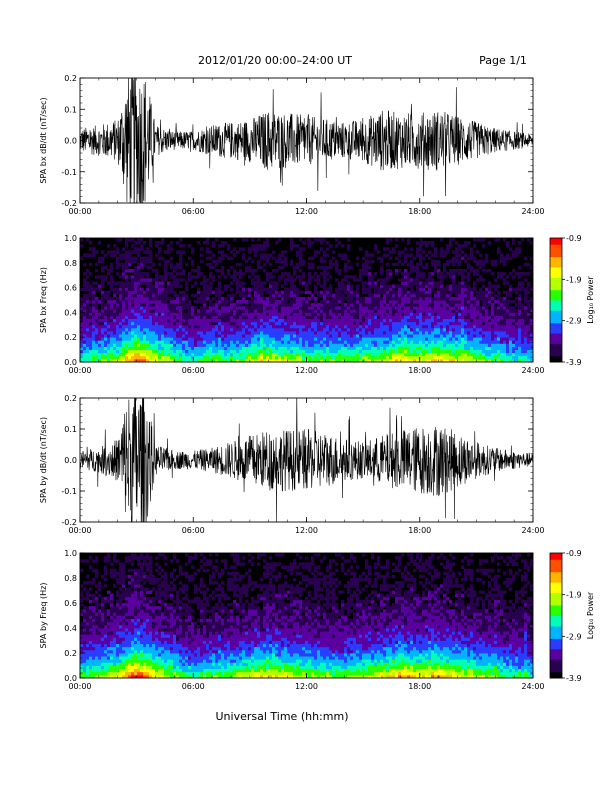  I want to click on colorbar-segment, so click(556, 340).